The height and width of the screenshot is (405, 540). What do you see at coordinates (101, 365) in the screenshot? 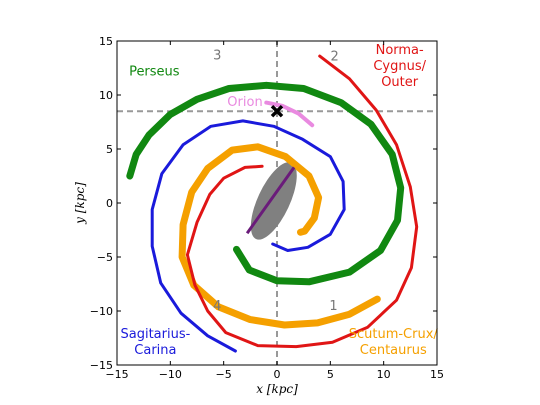
I see `y-tick-label: −15` at bounding box center [101, 365].